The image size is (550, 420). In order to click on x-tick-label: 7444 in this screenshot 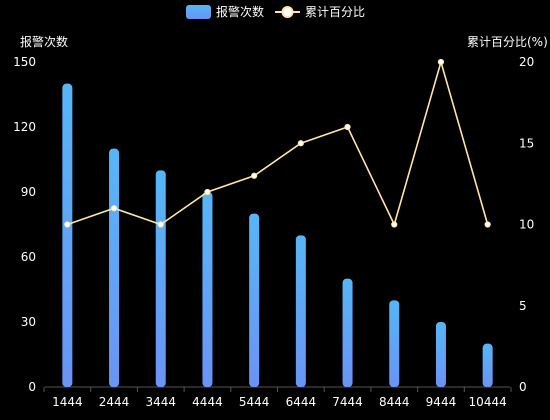, I will do `click(347, 402)`.